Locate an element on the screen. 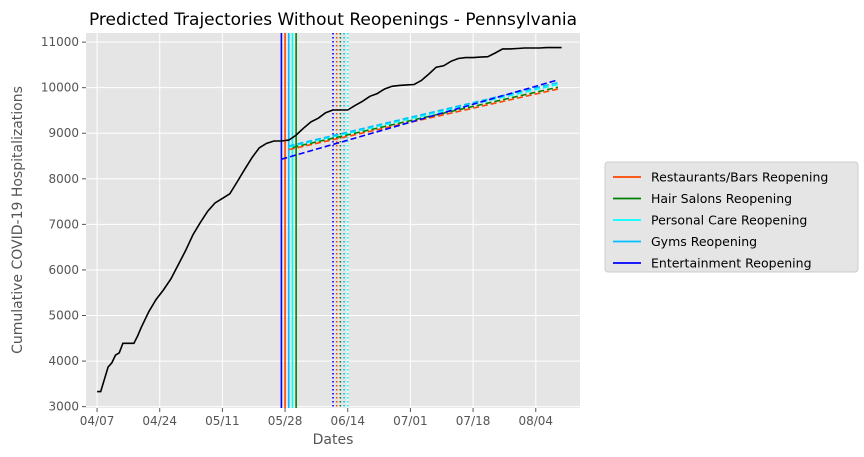 This screenshot has width=864, height=457. y-tick-label: 5000 is located at coordinates (63, 316).